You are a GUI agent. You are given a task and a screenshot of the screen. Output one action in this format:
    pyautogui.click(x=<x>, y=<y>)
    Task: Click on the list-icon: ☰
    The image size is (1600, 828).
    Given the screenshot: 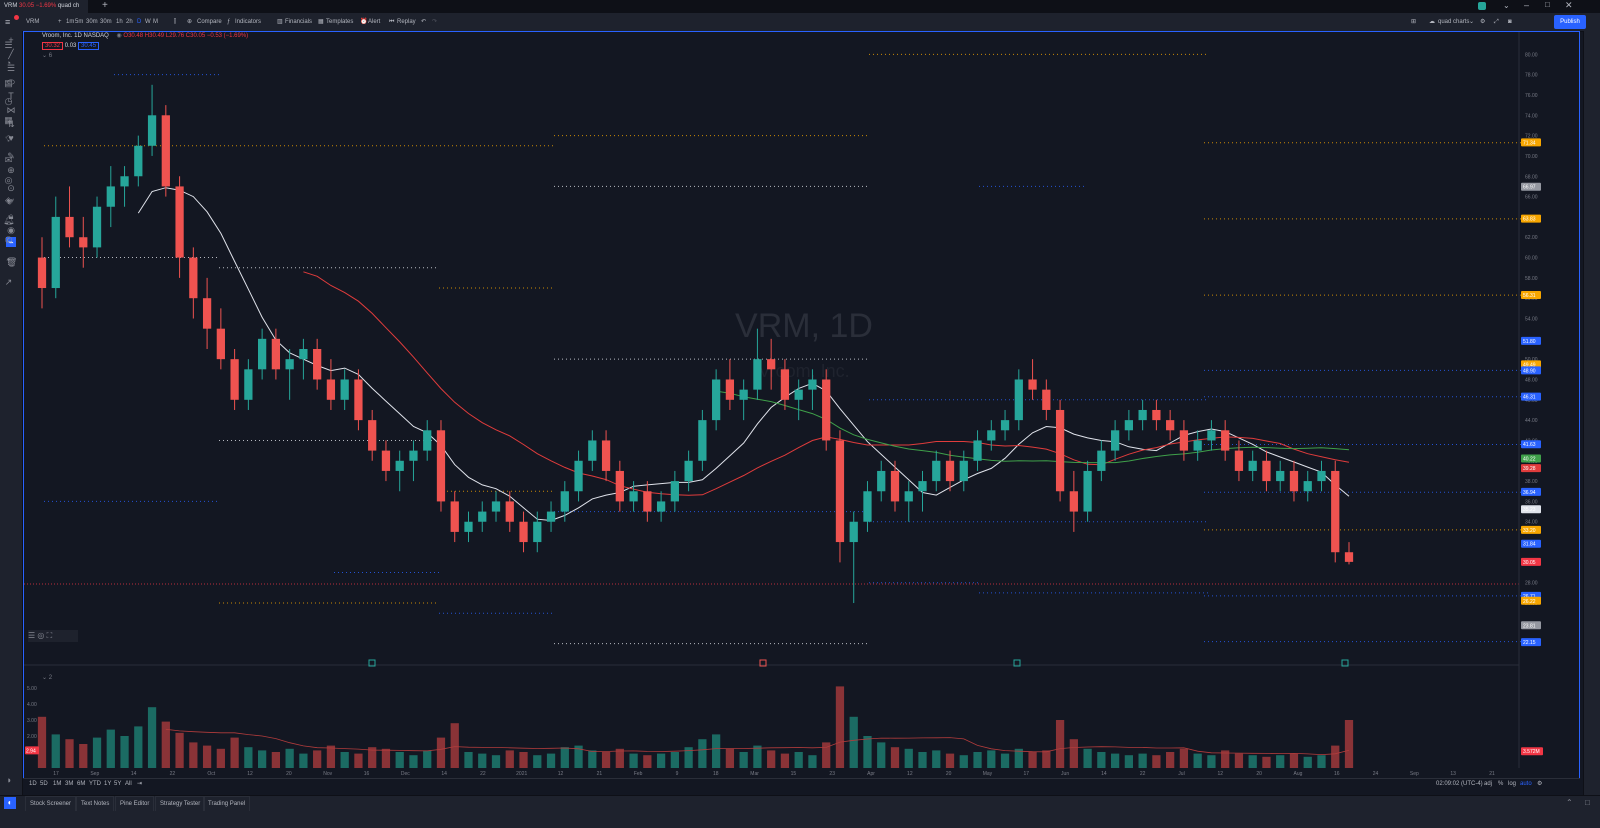 What is the action you would take?
    pyautogui.click(x=32, y=635)
    